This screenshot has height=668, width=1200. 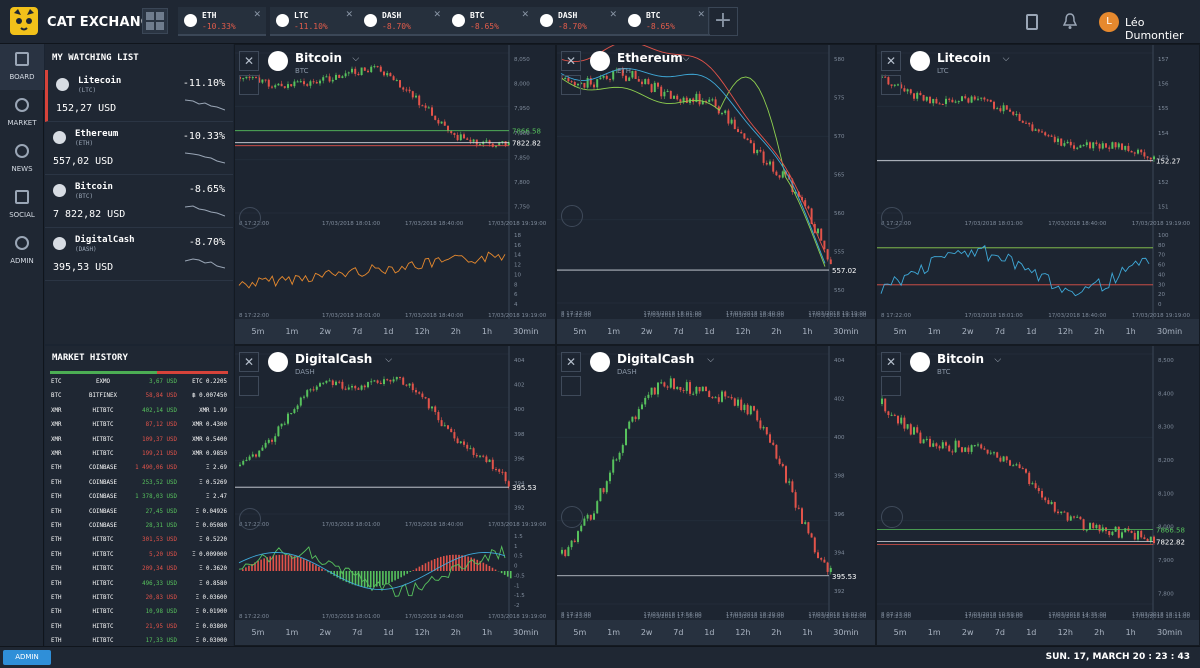 What do you see at coordinates (222, 21) in the screenshot?
I see `ticker-tab-eth: ETH -10.33% ✕` at bounding box center [222, 21].